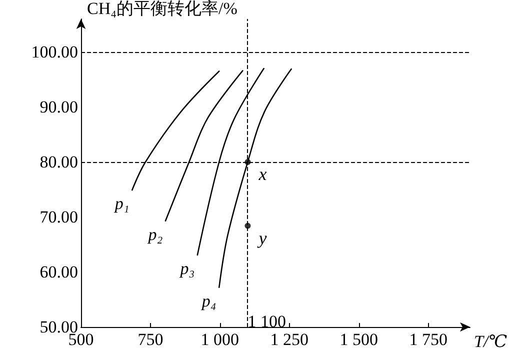 The height and width of the screenshot is (352, 516). What do you see at coordinates (220, 339) in the screenshot?
I see `x-tick-label: 1 000` at bounding box center [220, 339].